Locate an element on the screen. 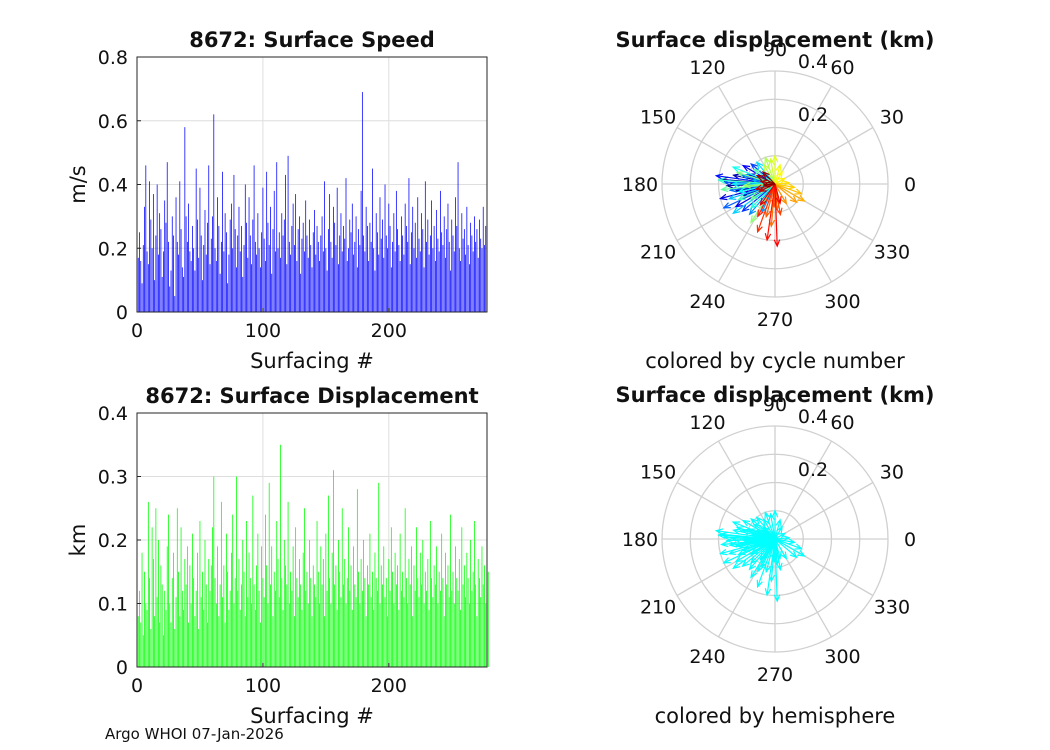  speed-chart-title: 8672: Surface Speed is located at coordinates (312, 40).